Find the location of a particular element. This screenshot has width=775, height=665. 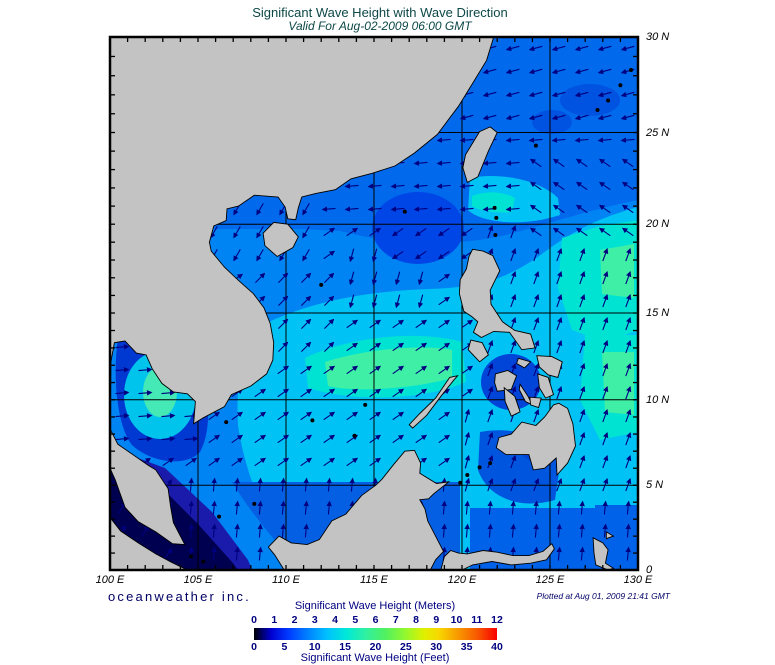

colorbar-feet-ticks: 0 5 10 15 20 25 30 35 40 is located at coordinates (377, 647).